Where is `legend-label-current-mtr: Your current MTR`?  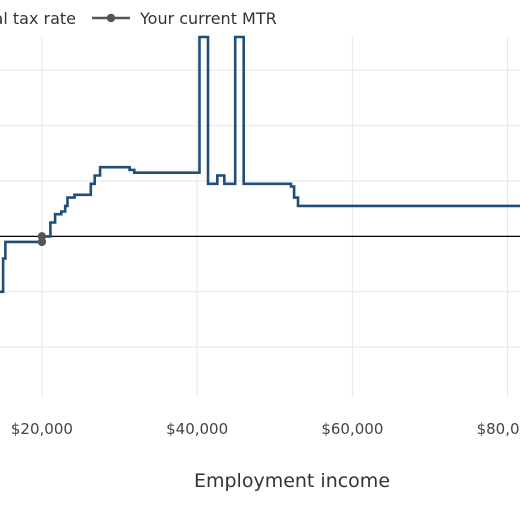
legend-label-current-mtr: Your current MTR is located at coordinates (208, 18).